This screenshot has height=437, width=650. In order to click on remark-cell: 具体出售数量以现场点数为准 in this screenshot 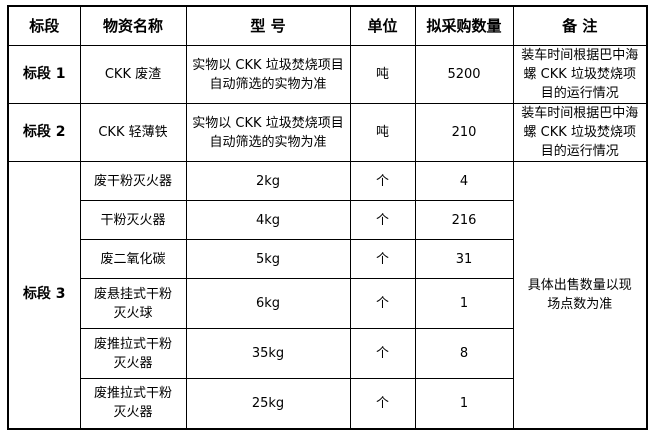, I will do `click(580, 295)`.